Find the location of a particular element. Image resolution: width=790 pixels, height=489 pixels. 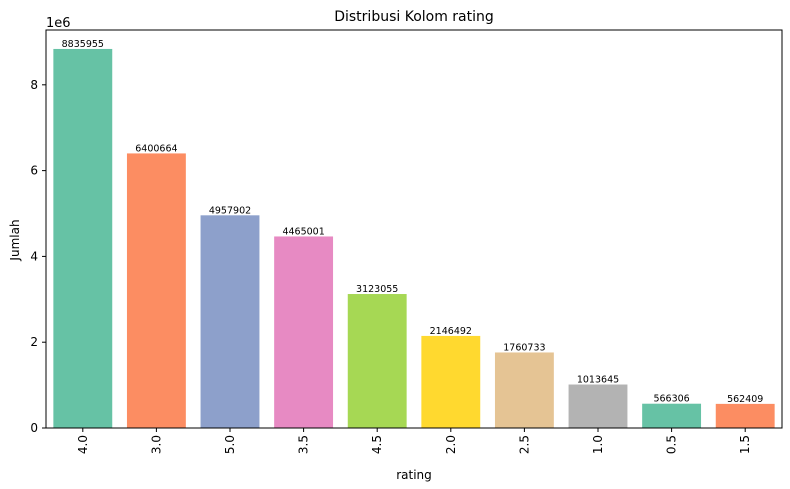

x-tick-label: 2.0 is located at coordinates (451, 444).